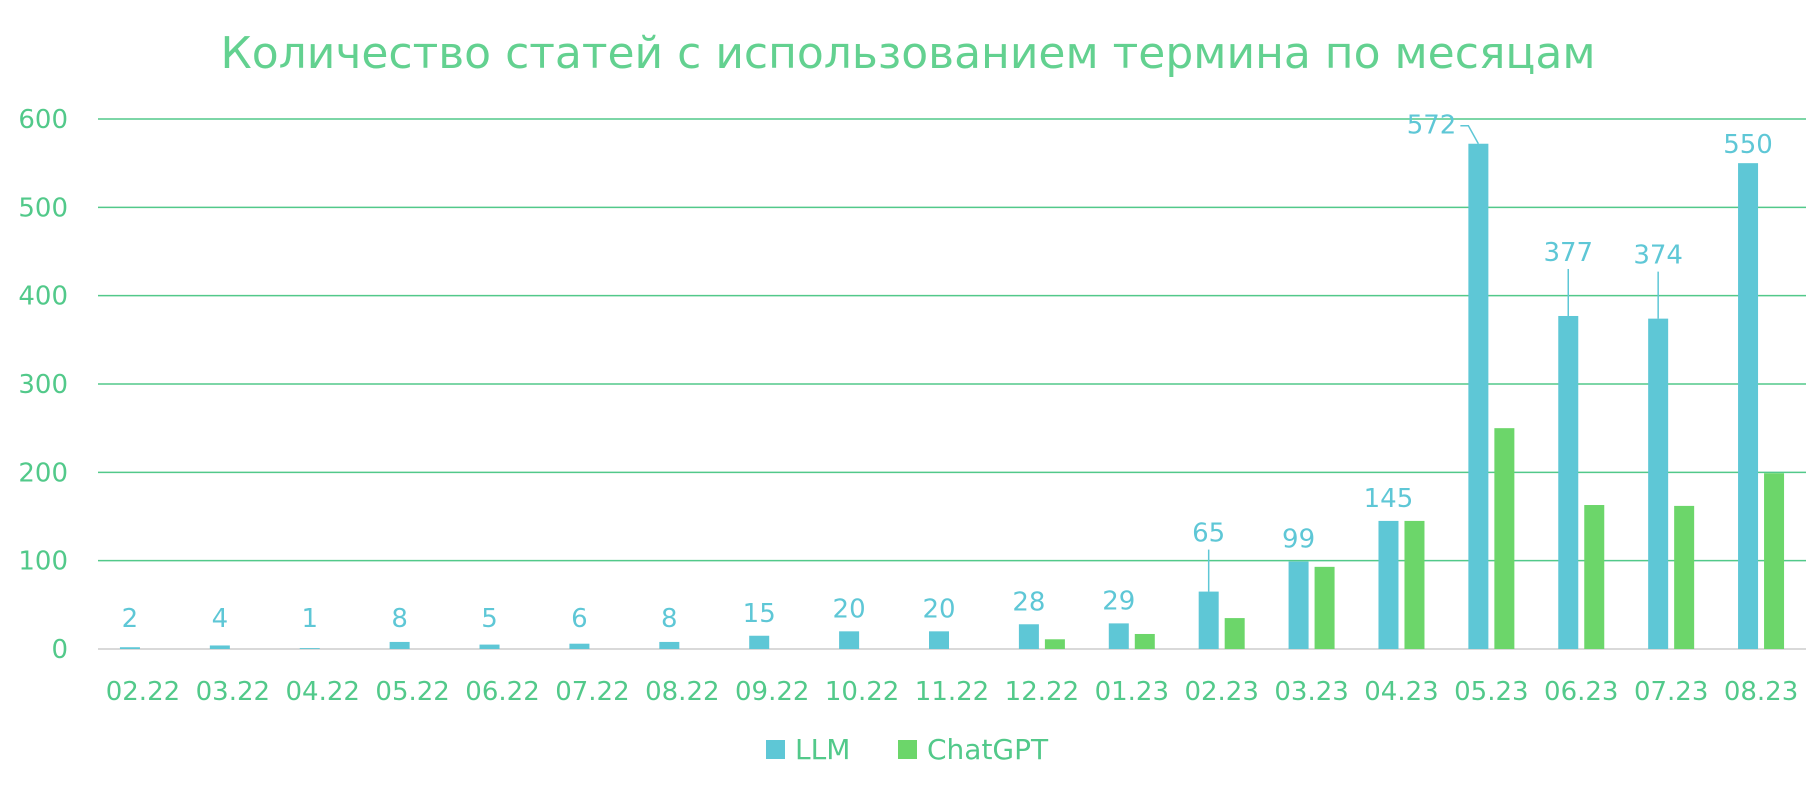 The image size is (1816, 789). I want to click on data-label-llm-01.23: 29, so click(1118, 601).